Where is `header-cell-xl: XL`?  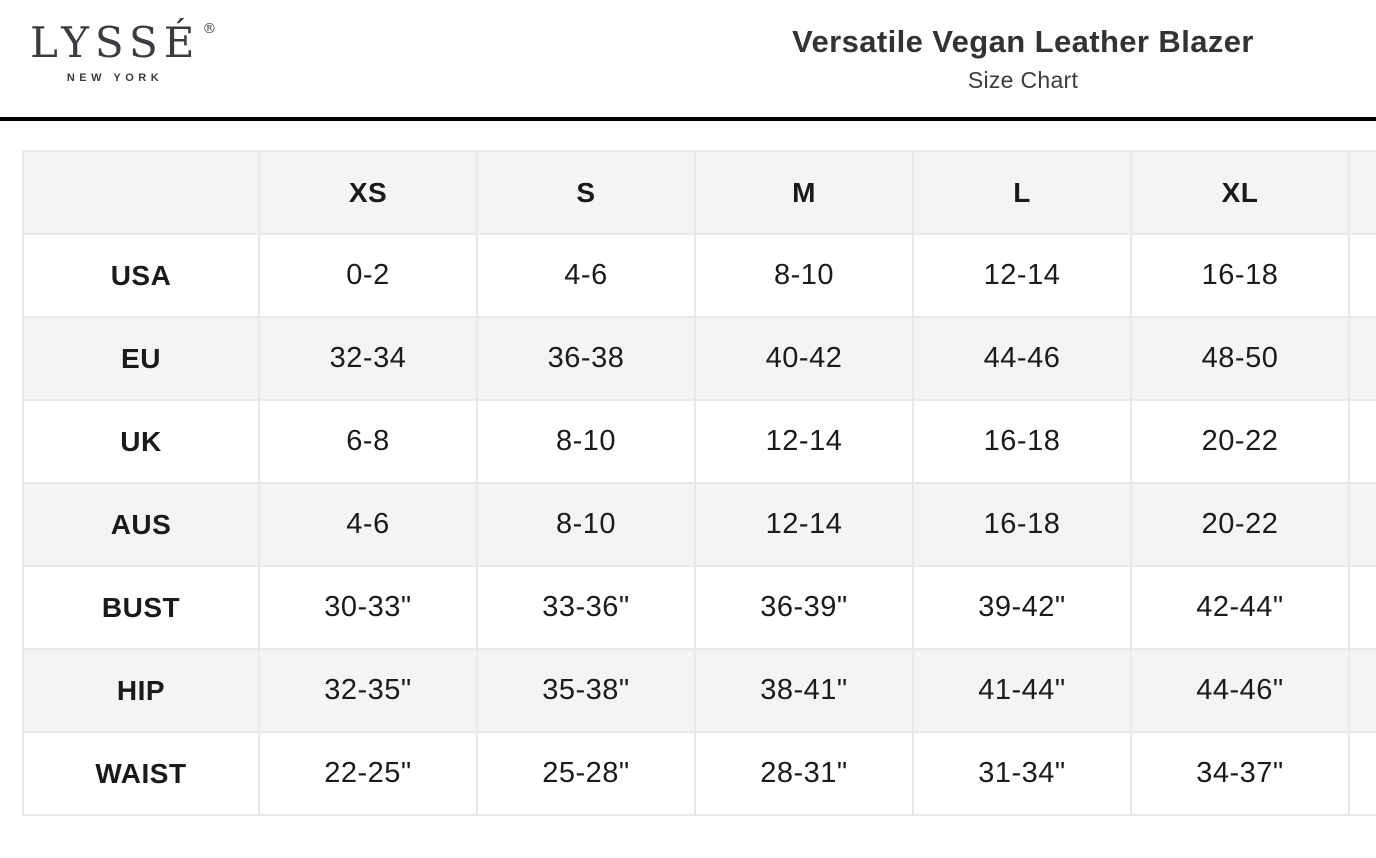
header-cell-xl: XL is located at coordinates (1240, 192).